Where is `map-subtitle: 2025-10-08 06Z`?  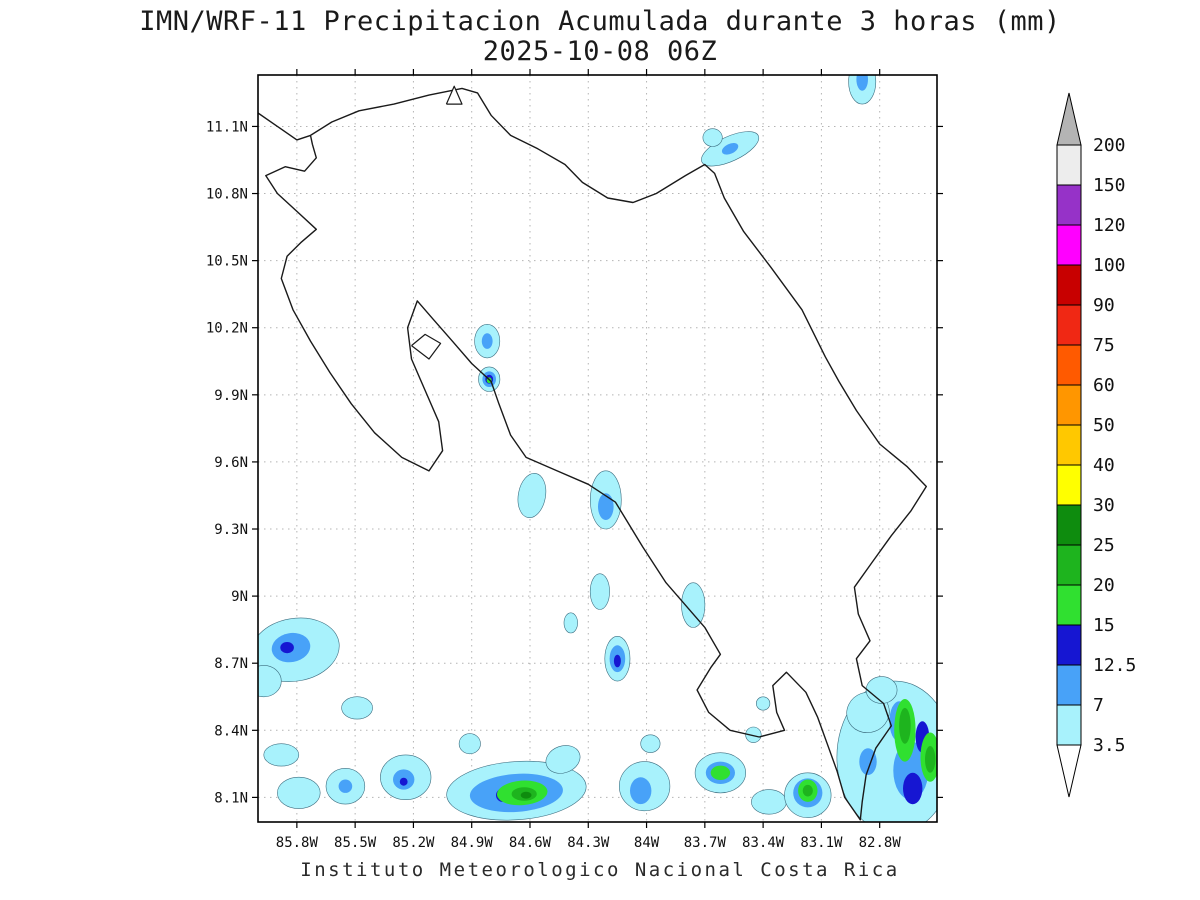 map-subtitle: 2025-10-08 06Z is located at coordinates (600, 51).